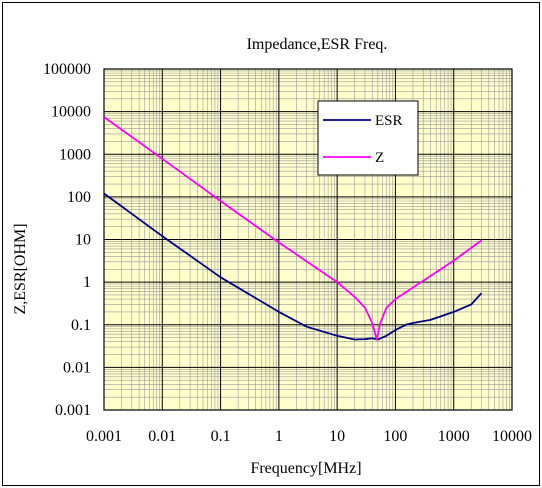 This screenshot has height=488, width=542. I want to click on y-tick-label: 100, so click(79, 197).